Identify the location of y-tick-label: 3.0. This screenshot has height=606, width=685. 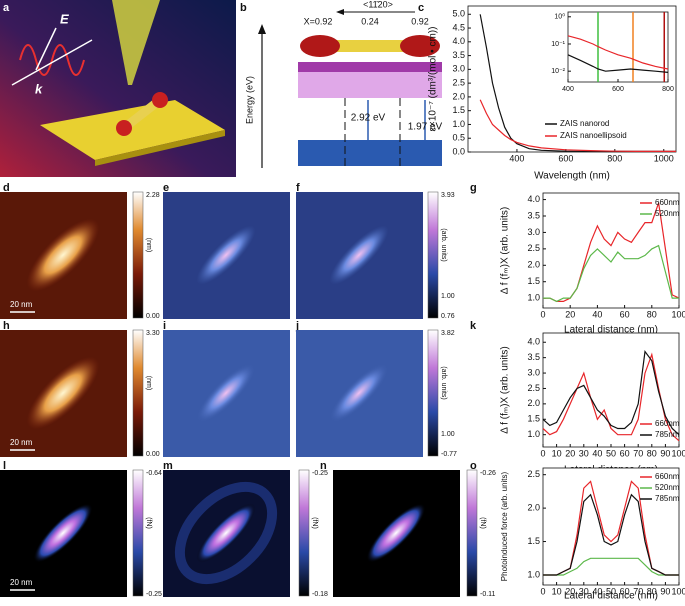
(533, 232).